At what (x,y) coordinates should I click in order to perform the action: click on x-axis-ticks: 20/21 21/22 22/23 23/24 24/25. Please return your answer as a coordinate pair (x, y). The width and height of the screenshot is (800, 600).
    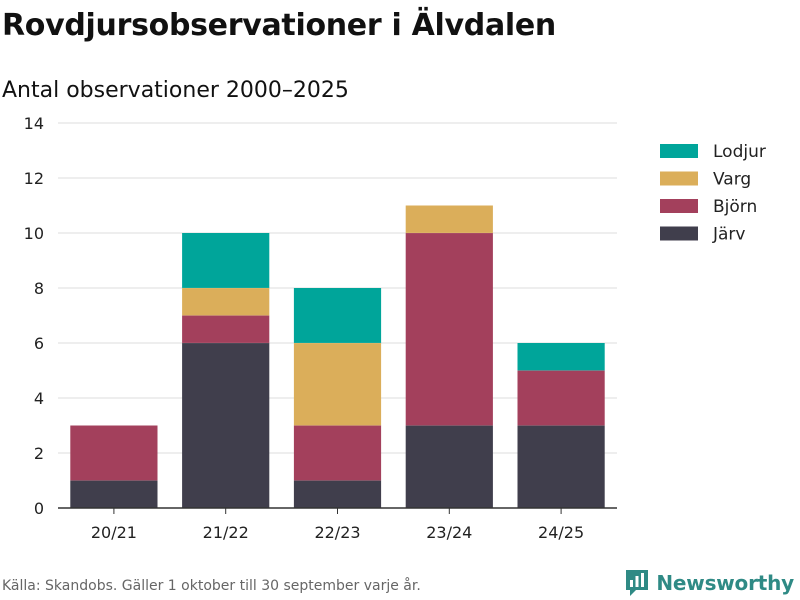
    Looking at the image, I should click on (337, 525).